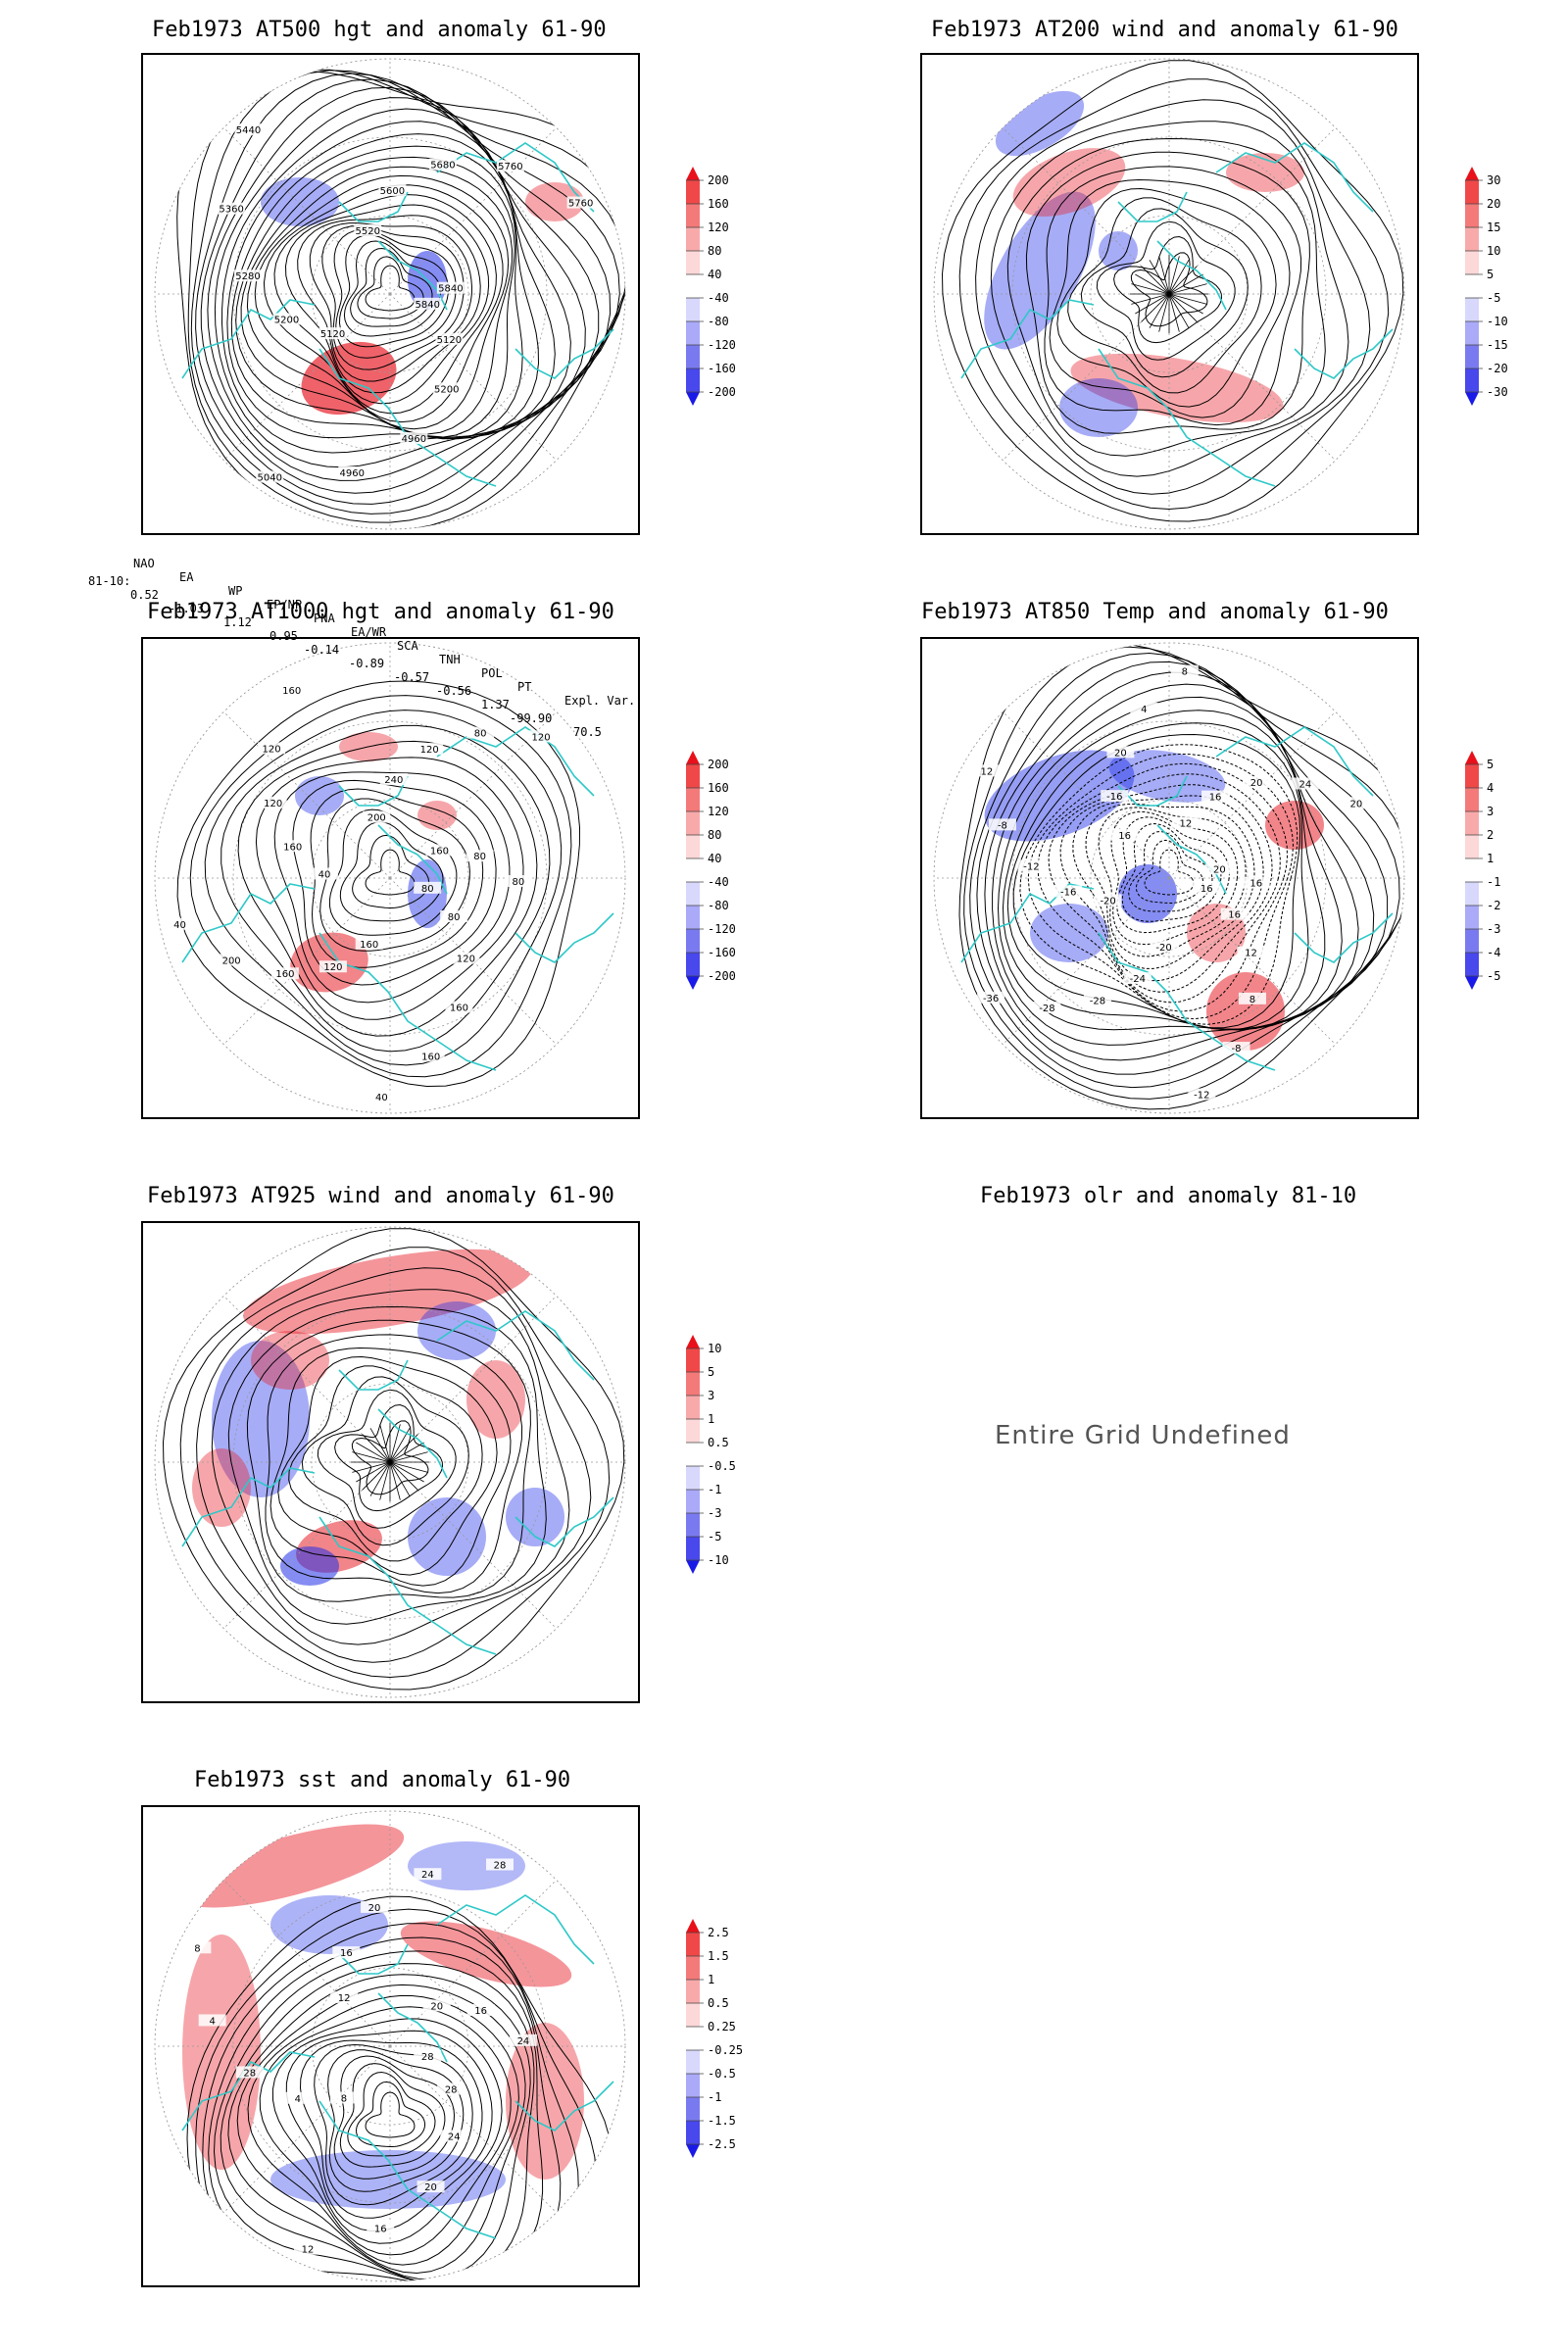 The image size is (1568, 2352). I want to click on colorbar-500-tick-label: 40, so click(714, 274).